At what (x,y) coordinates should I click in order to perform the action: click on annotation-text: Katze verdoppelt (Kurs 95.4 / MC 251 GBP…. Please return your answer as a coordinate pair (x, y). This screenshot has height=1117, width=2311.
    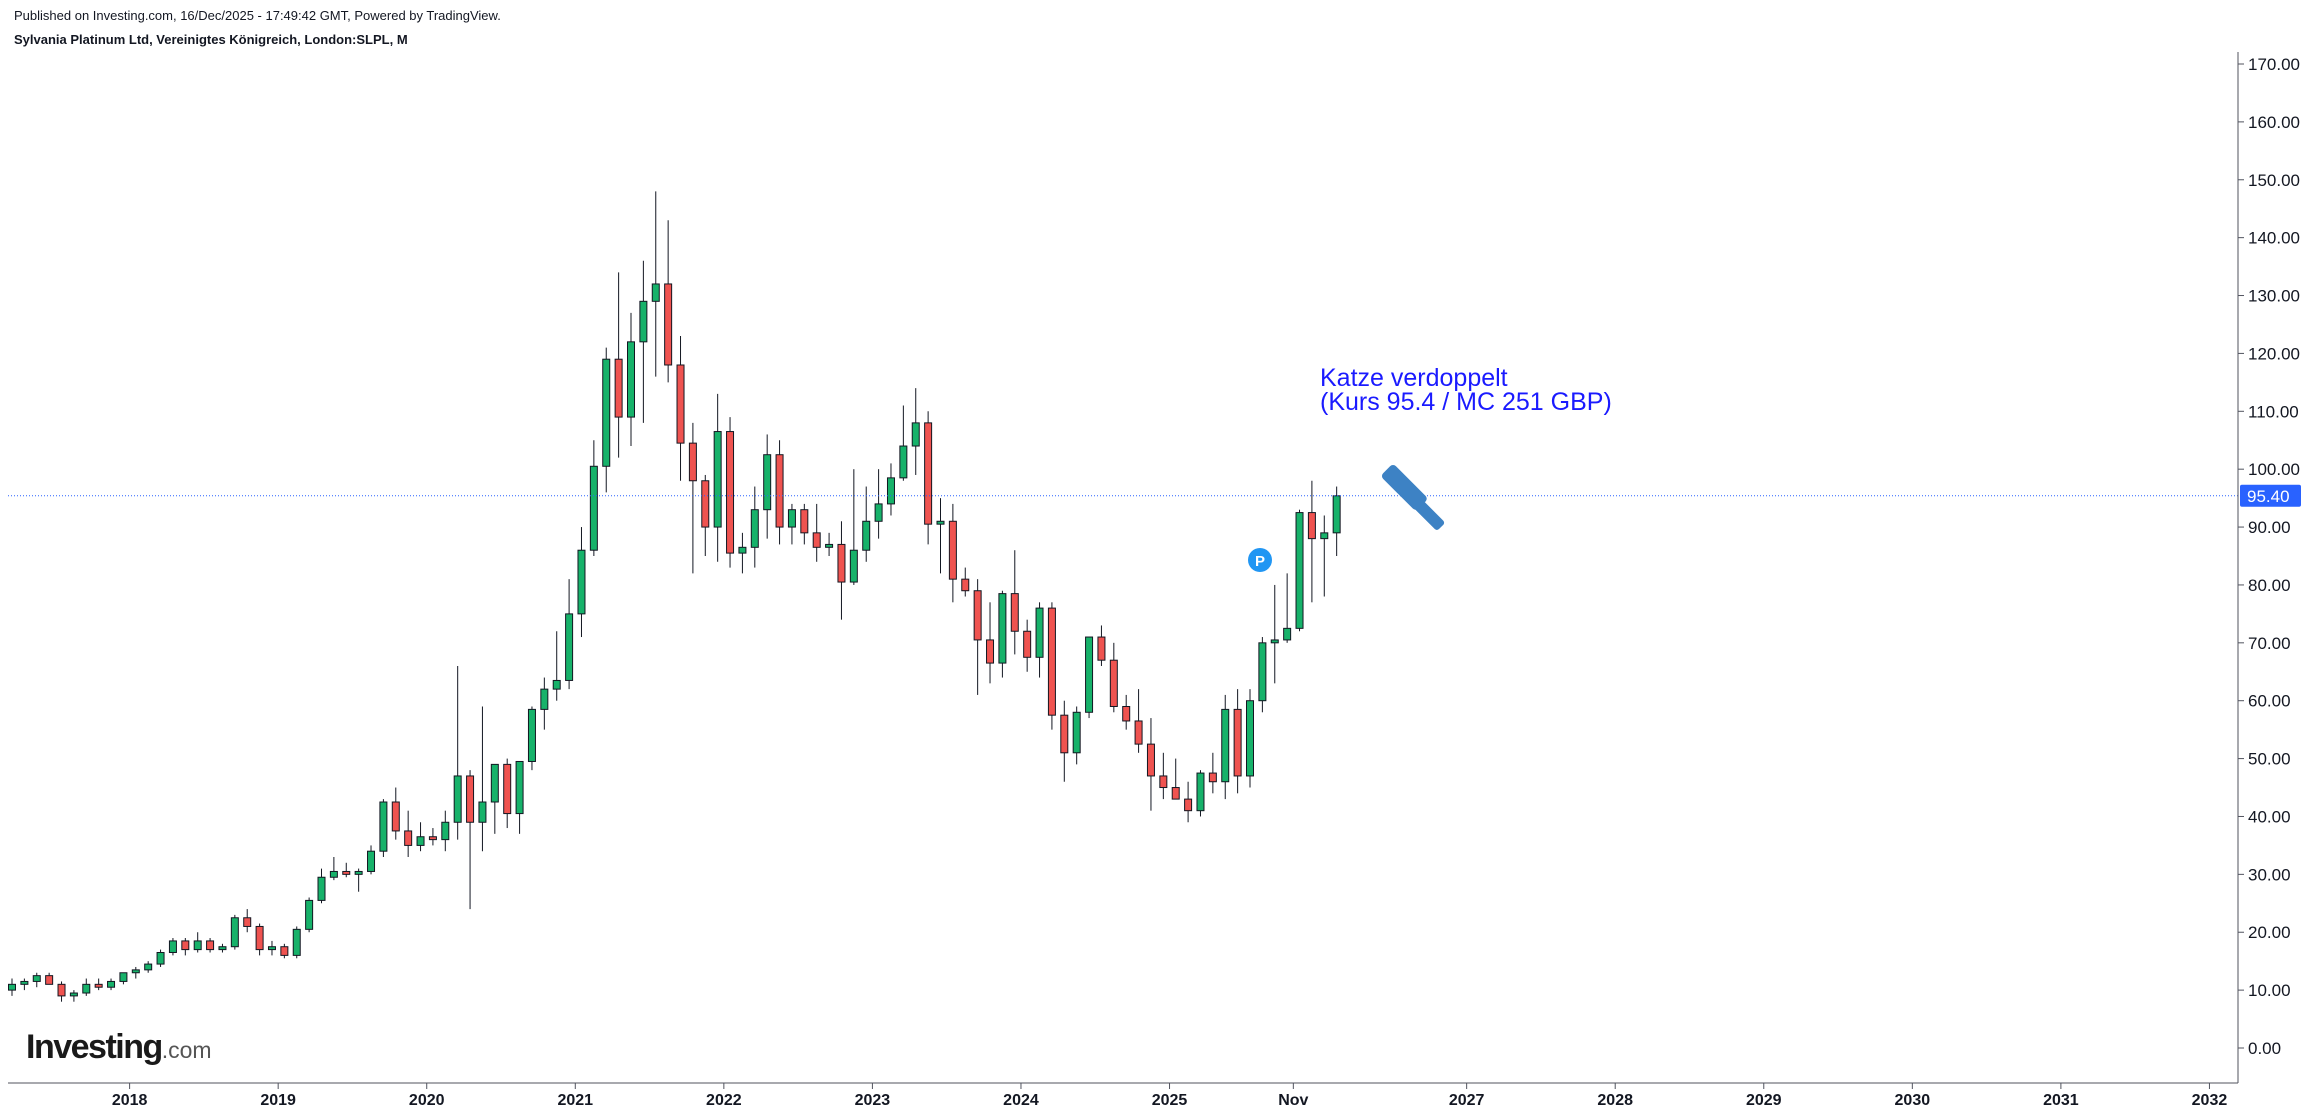
    Looking at the image, I should click on (1466, 390).